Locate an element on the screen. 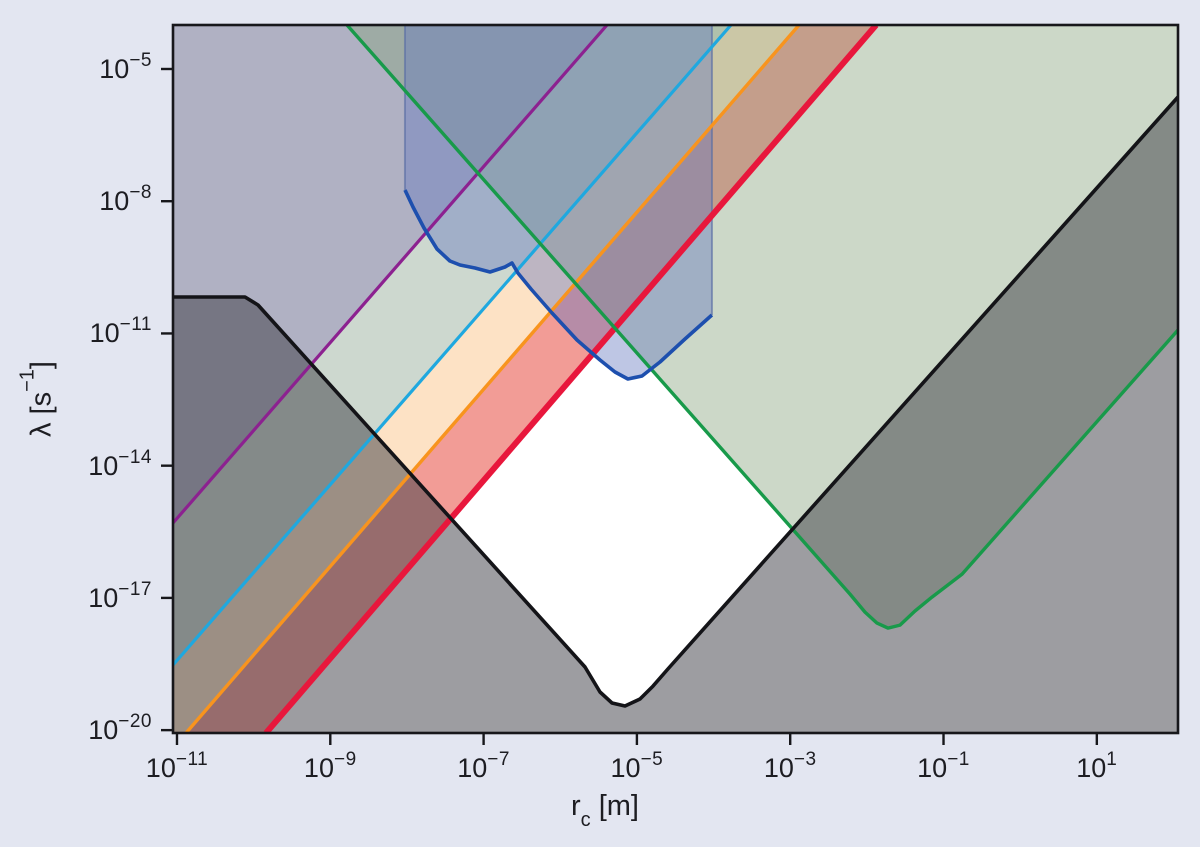  x-tick-label: 10⁻³ is located at coordinates (790, 766).